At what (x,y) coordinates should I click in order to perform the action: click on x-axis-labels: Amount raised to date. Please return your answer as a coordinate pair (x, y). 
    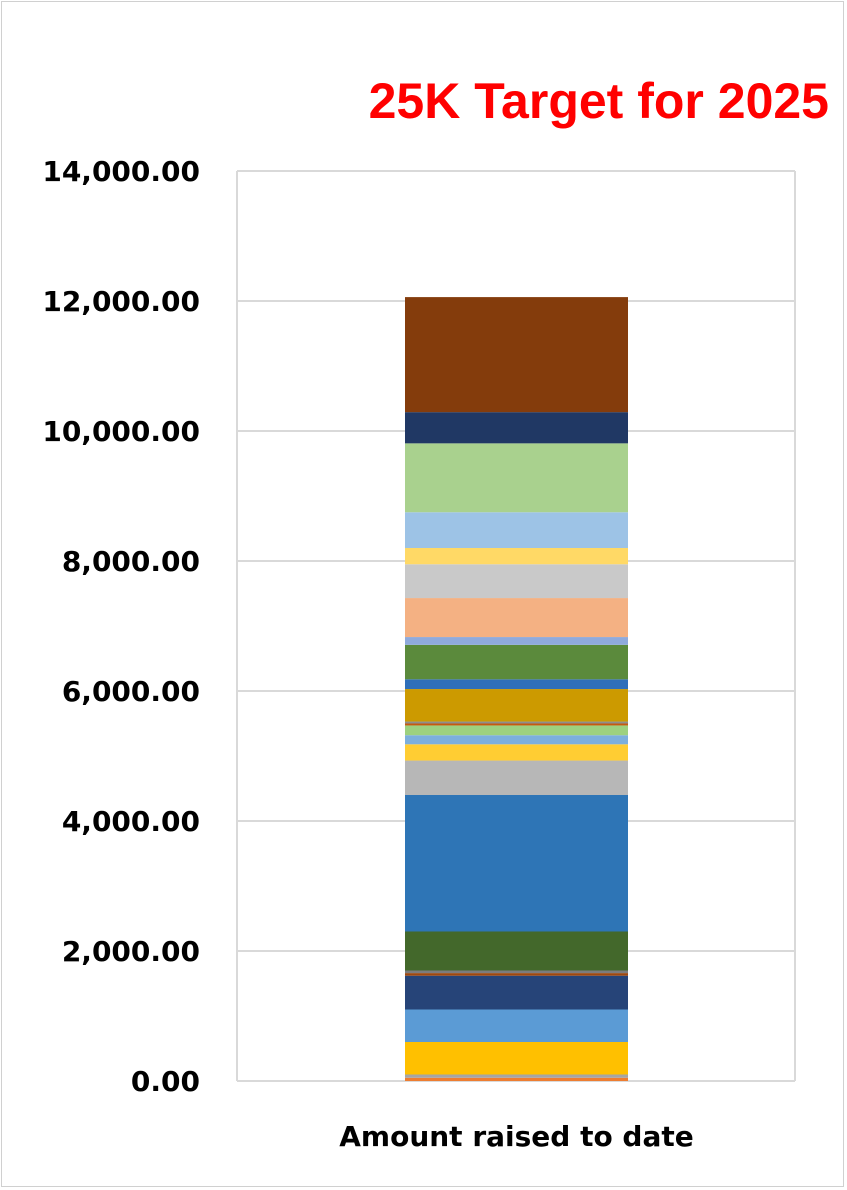
    Looking at the image, I should click on (516, 1136).